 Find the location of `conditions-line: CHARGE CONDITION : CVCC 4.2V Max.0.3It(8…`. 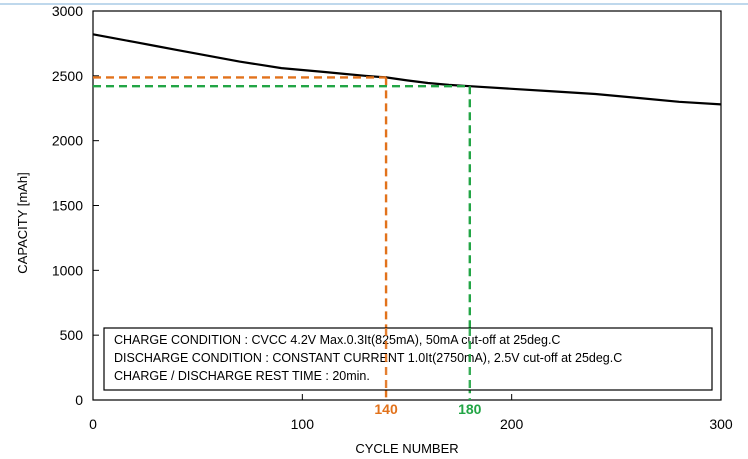

conditions-line: CHARGE CONDITION : CVCC 4.2V Max.0.3It(8… is located at coordinates (337, 340).